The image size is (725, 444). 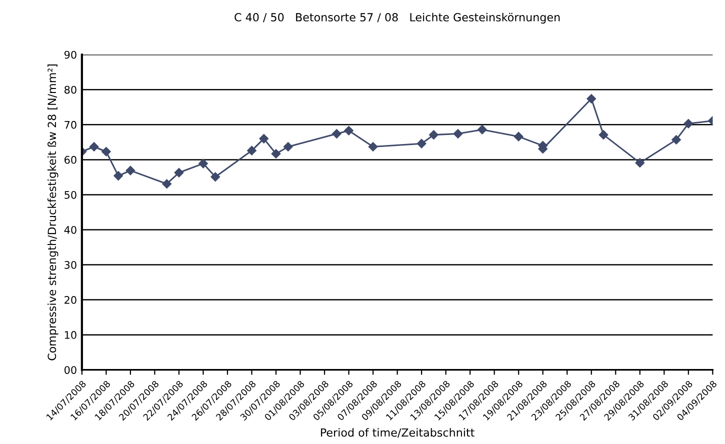 I want to click on y-tick-label: 90, so click(x=70, y=54).